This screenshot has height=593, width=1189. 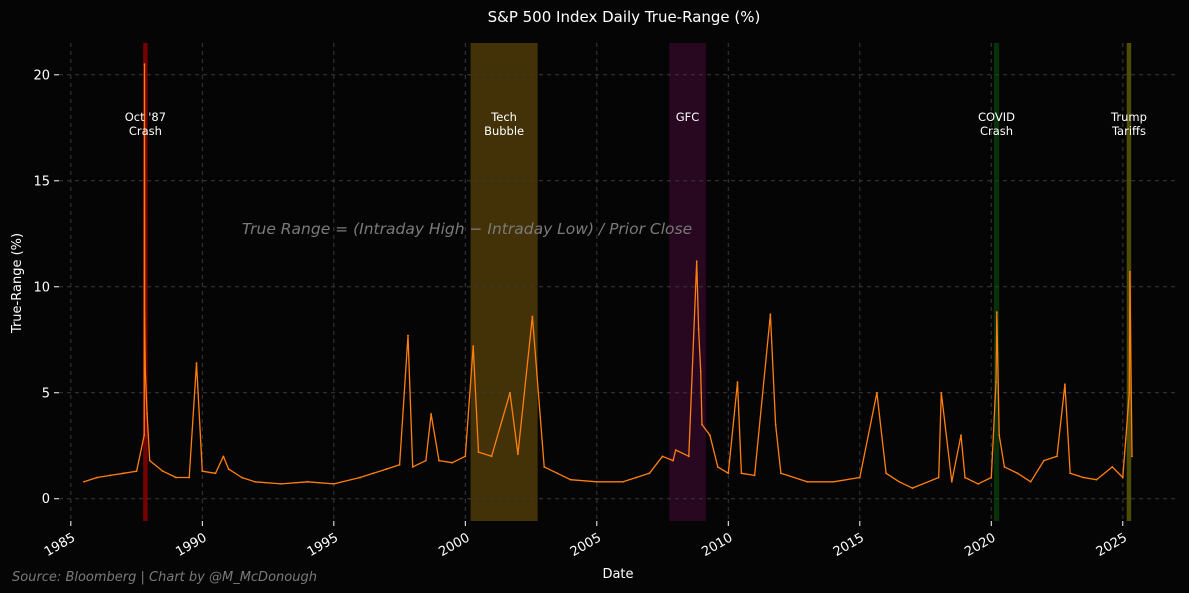 I want to click on y-tick-label-3: 15, so click(x=41, y=181).